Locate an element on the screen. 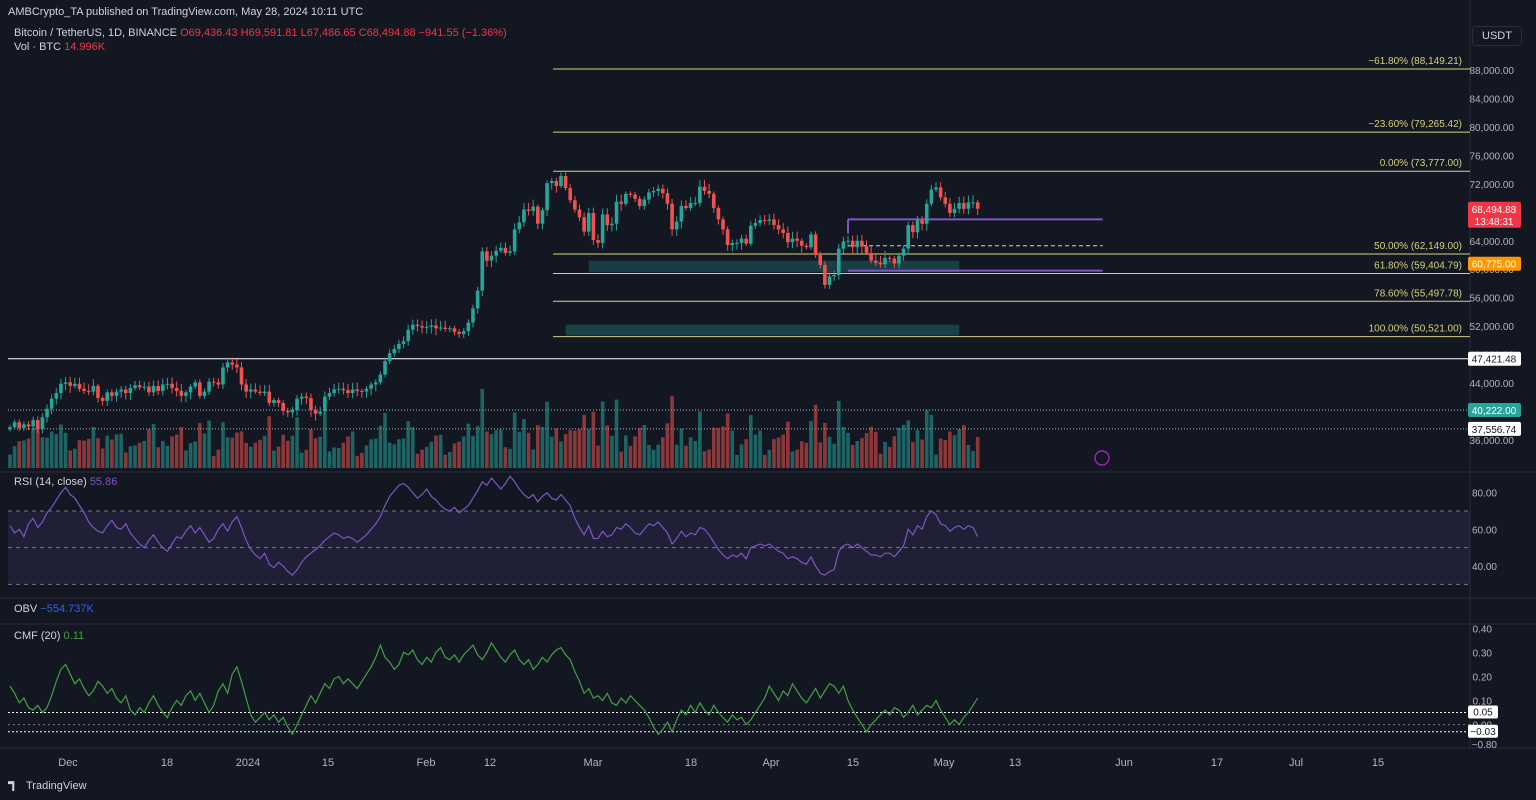 The width and height of the screenshot is (1536, 800). volume-legend: Vol · BTC 14.996K is located at coordinates (59, 47).